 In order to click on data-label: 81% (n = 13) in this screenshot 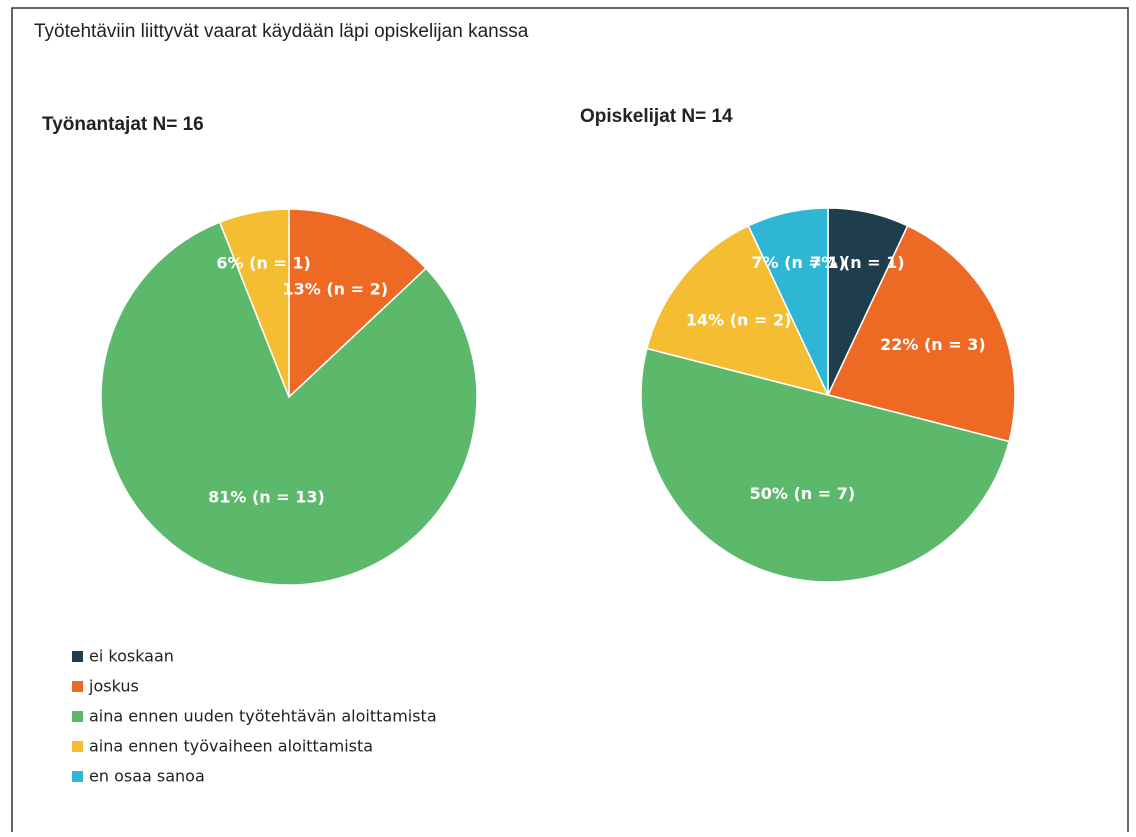, I will do `click(266, 496)`.